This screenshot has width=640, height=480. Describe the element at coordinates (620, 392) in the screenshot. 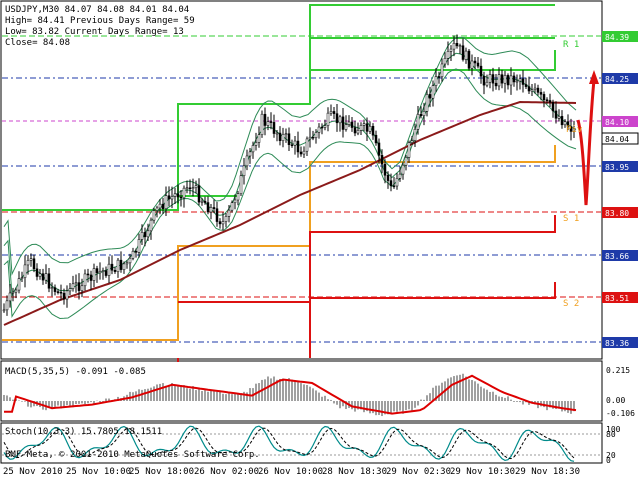

I see `macd-axis: 0.215 0.00 -0.106` at that location.